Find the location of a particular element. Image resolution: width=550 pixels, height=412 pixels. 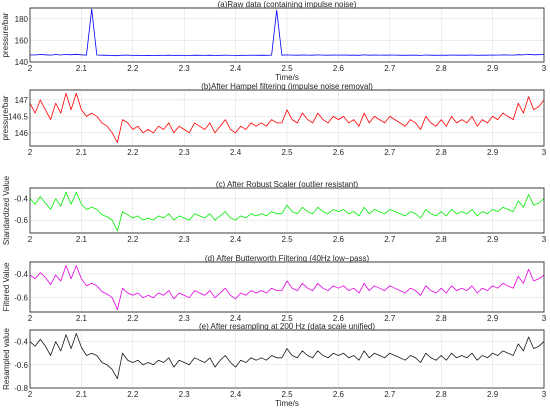

y-axis-label: Standardized Value is located at coordinates (6, 210).